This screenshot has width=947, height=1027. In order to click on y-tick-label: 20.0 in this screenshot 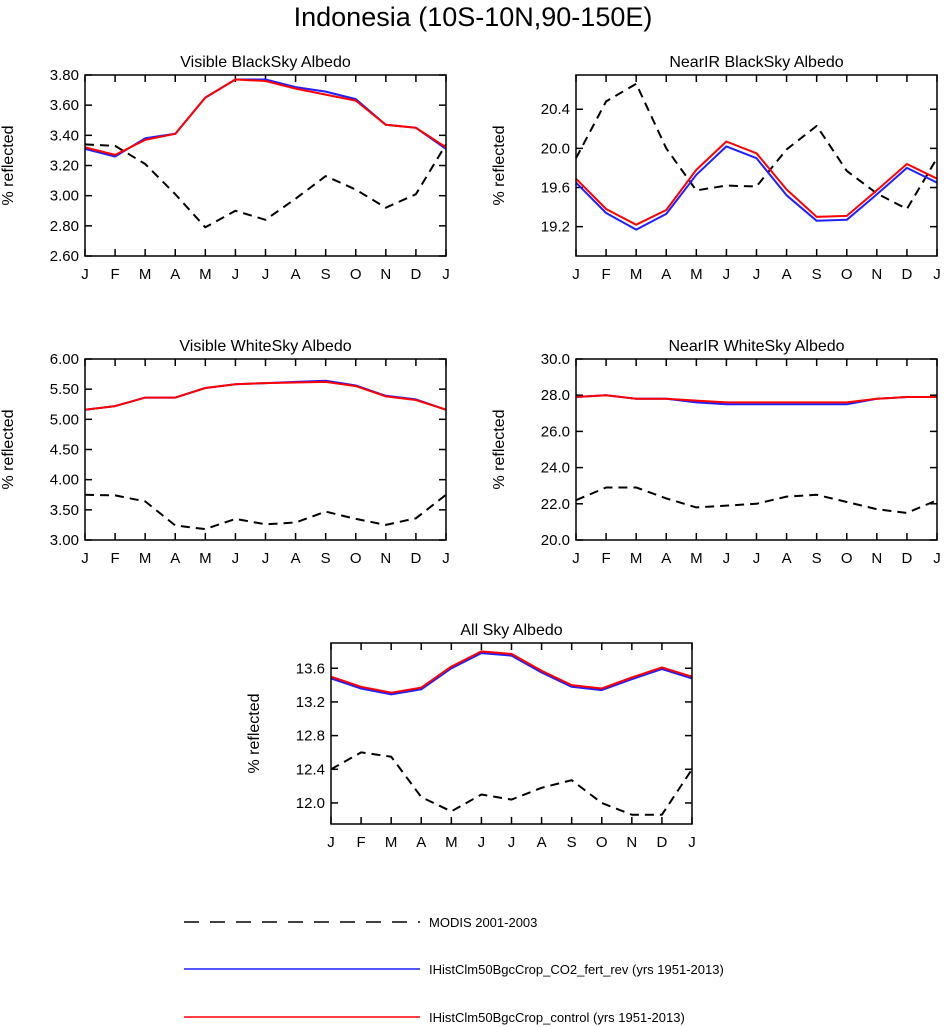, I will do `click(555, 148)`.